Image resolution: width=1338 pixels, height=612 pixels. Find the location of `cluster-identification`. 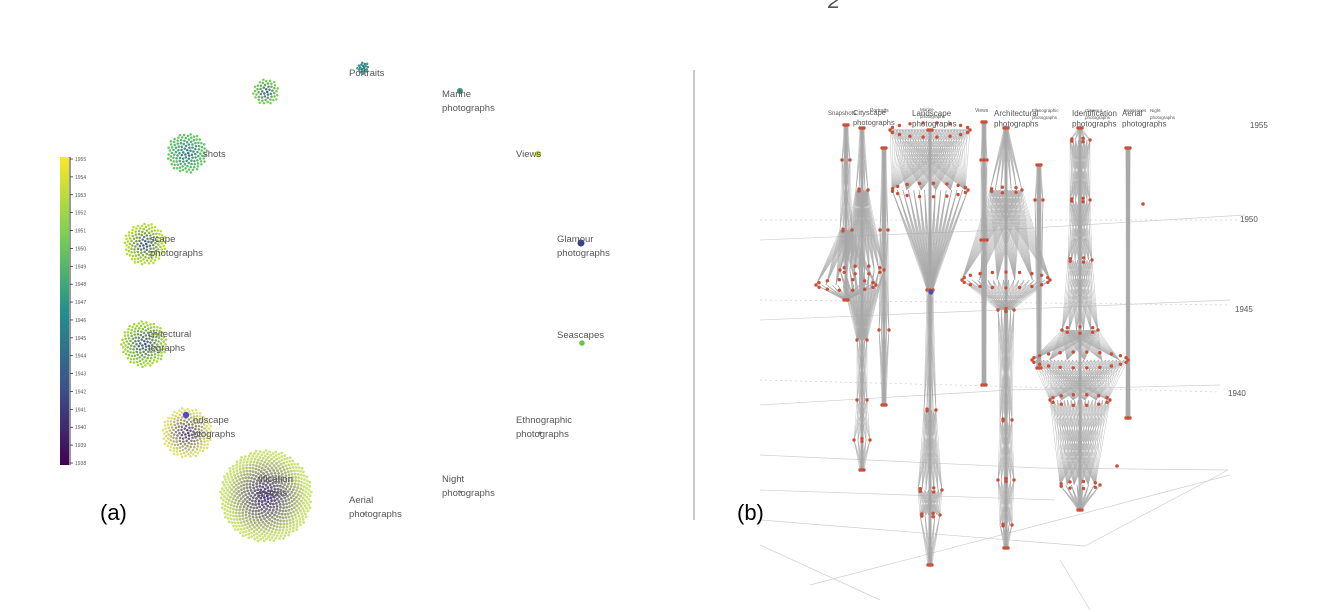

cluster-identification is located at coordinates (266, 496).